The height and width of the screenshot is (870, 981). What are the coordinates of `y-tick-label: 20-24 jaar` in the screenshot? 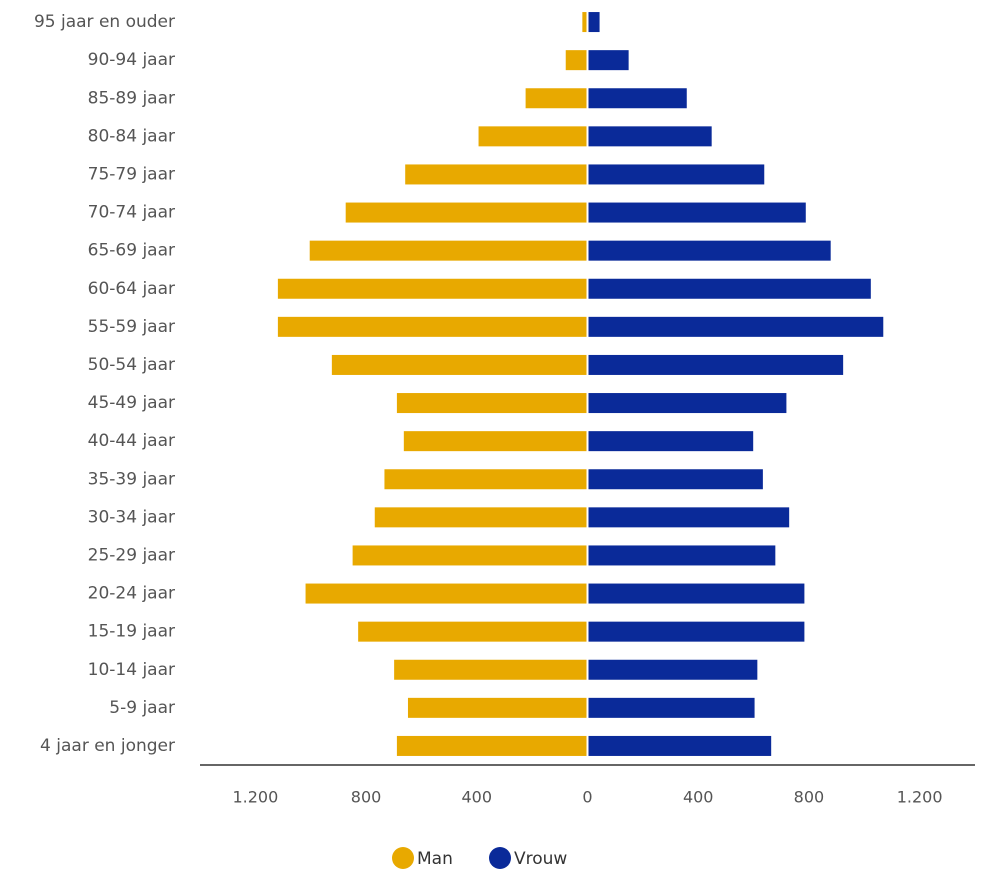 It's located at (131, 594).